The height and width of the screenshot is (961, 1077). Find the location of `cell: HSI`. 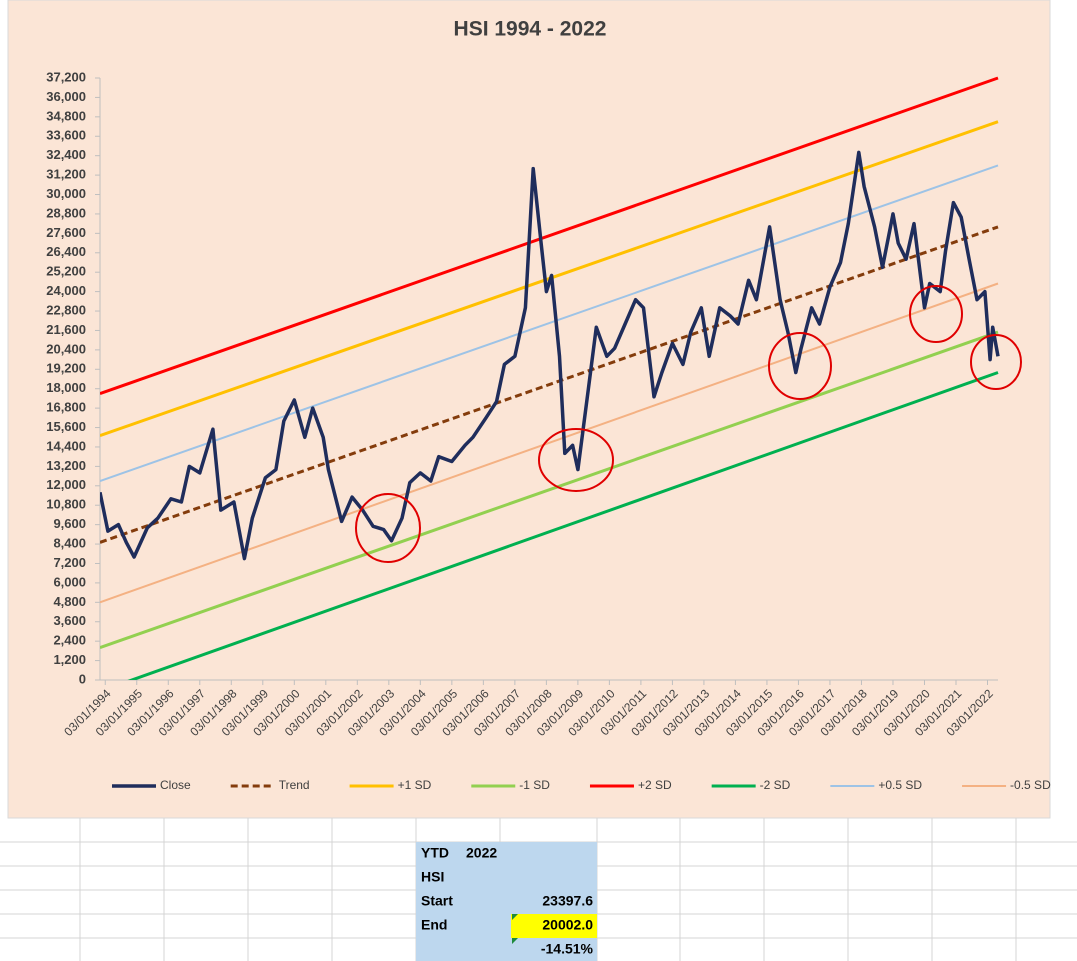

cell: HSI is located at coordinates (432, 877).